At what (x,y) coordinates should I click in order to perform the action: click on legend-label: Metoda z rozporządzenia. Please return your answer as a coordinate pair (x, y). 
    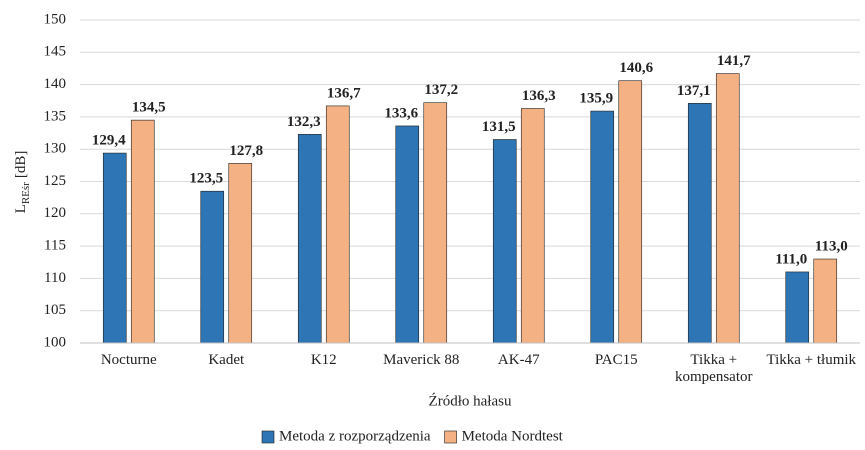
    Looking at the image, I should click on (355, 436).